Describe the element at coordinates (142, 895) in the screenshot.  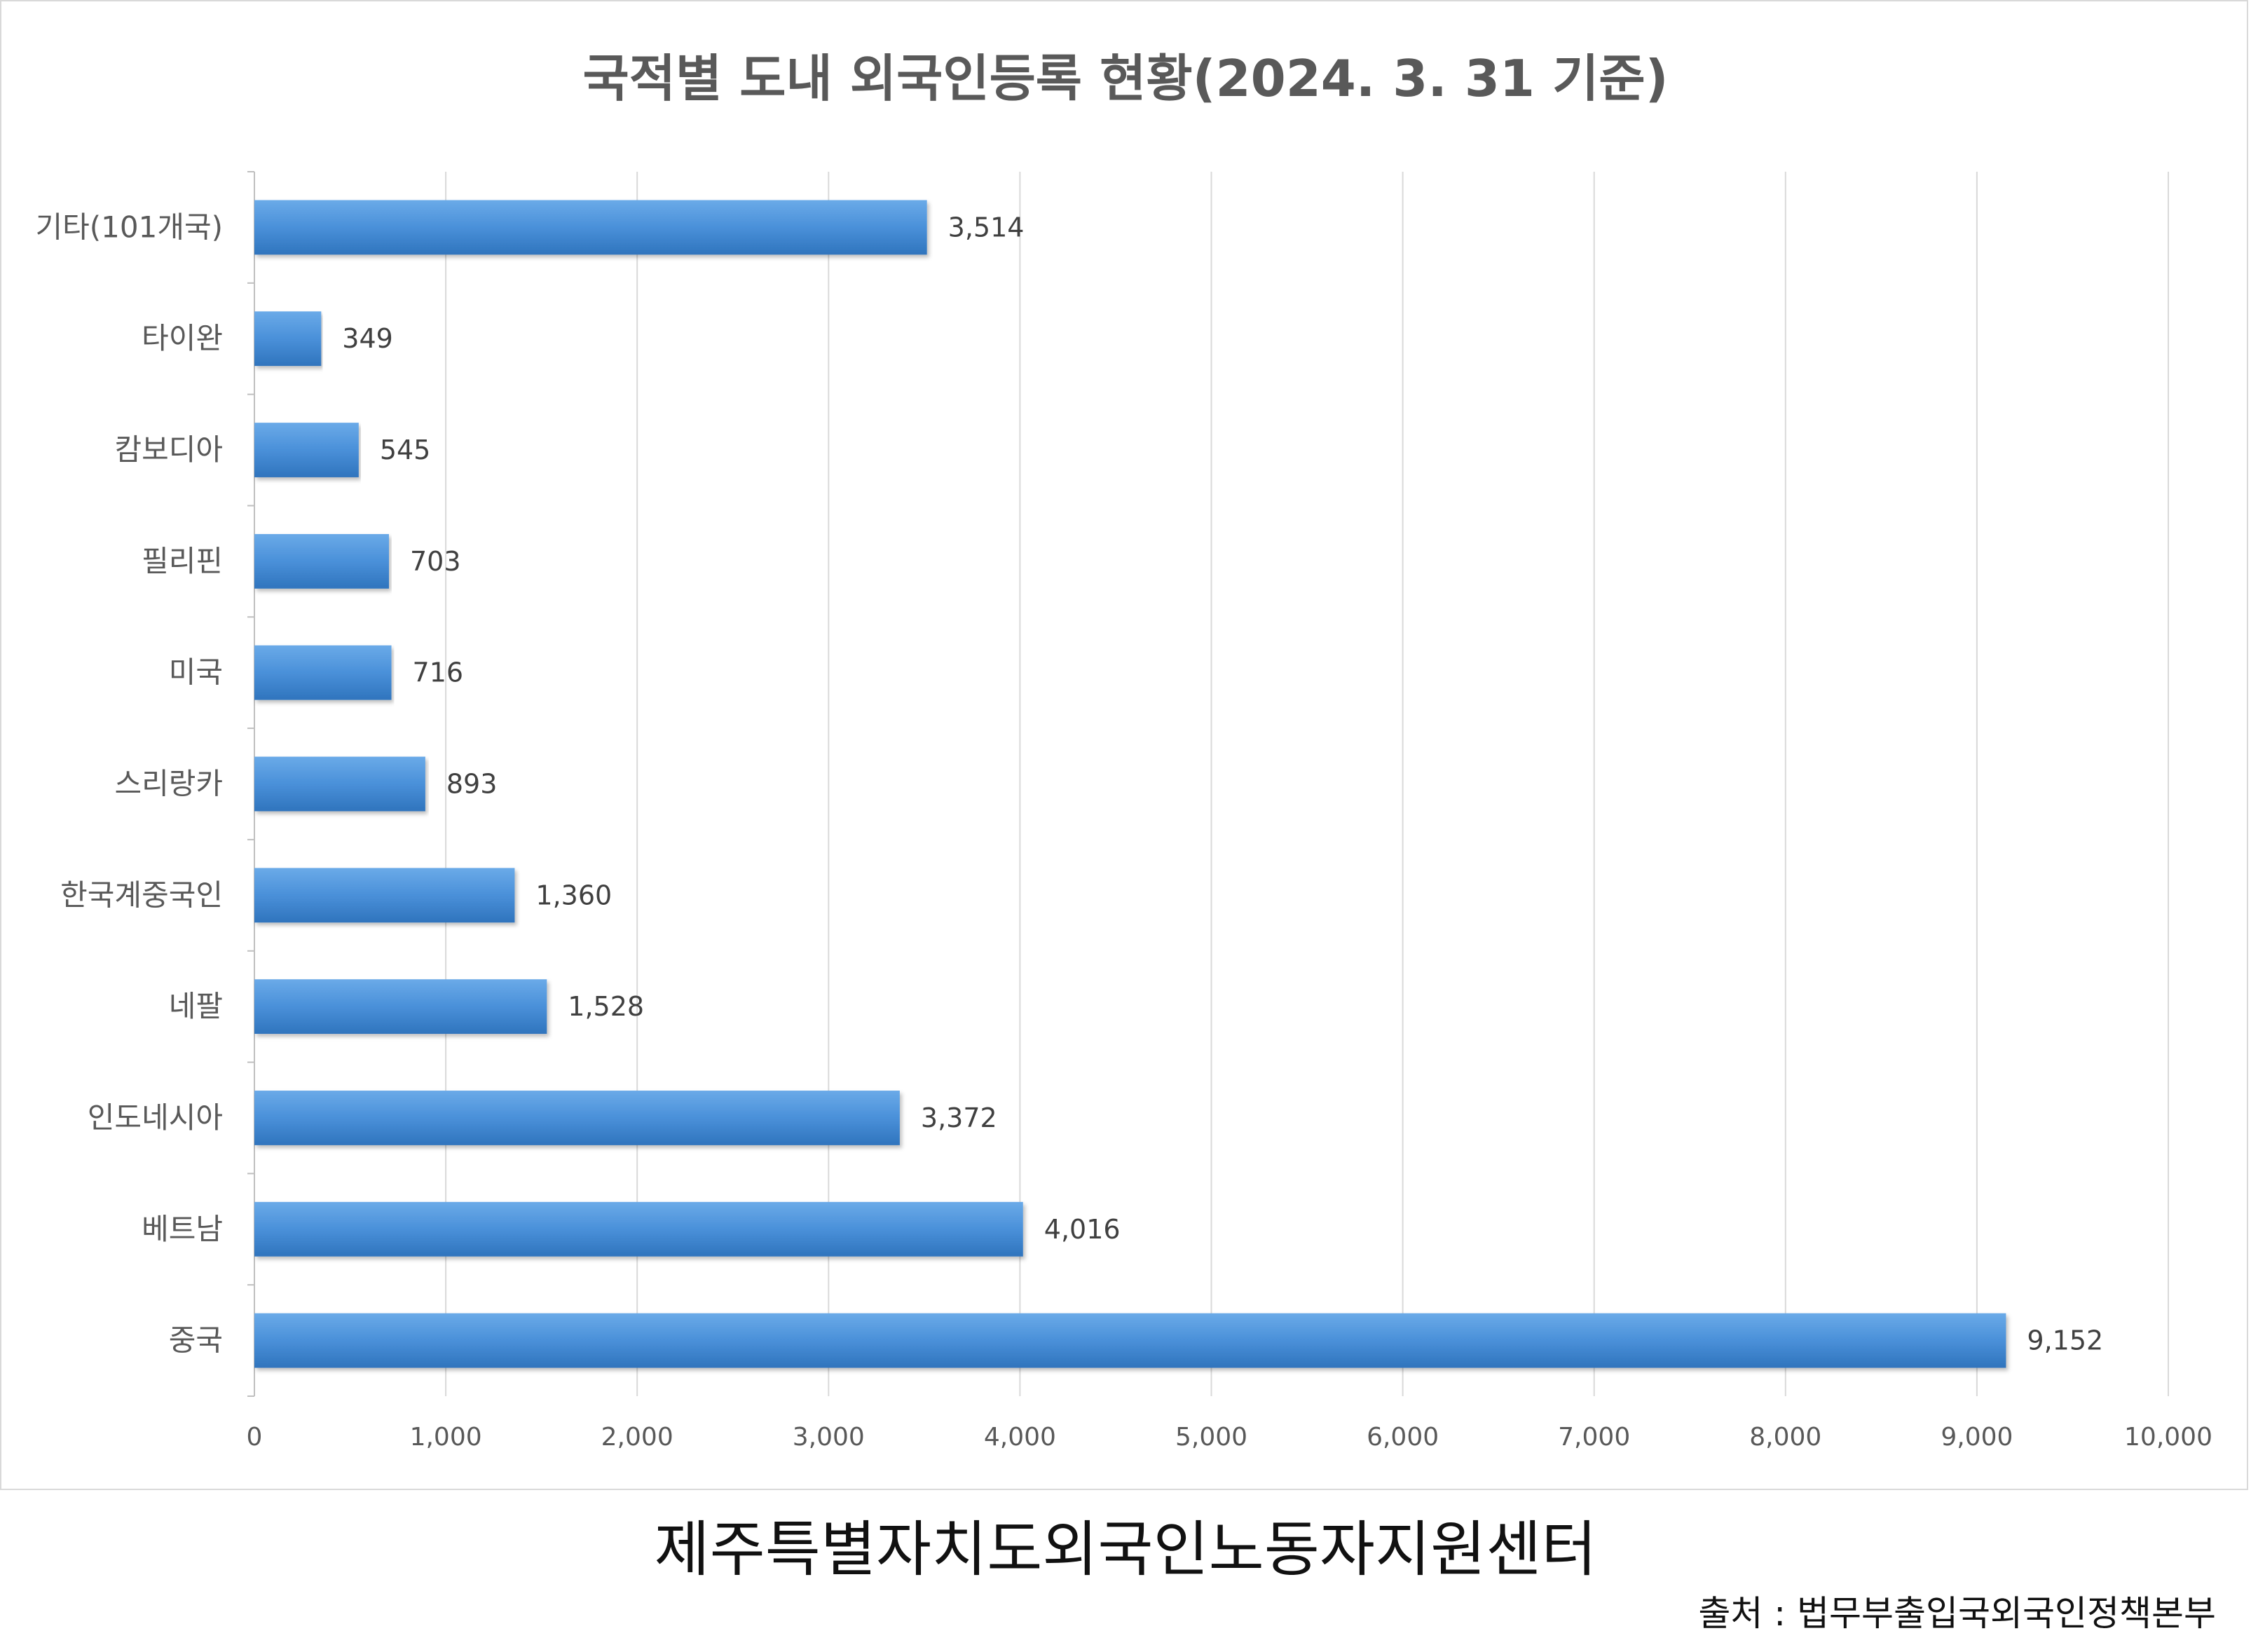
I see `category-label: 한국계중국인` at that location.